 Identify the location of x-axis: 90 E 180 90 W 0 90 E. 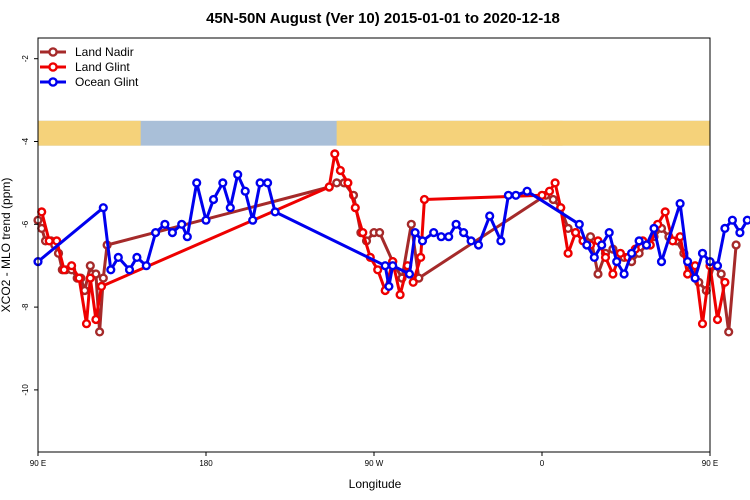
(374, 460).